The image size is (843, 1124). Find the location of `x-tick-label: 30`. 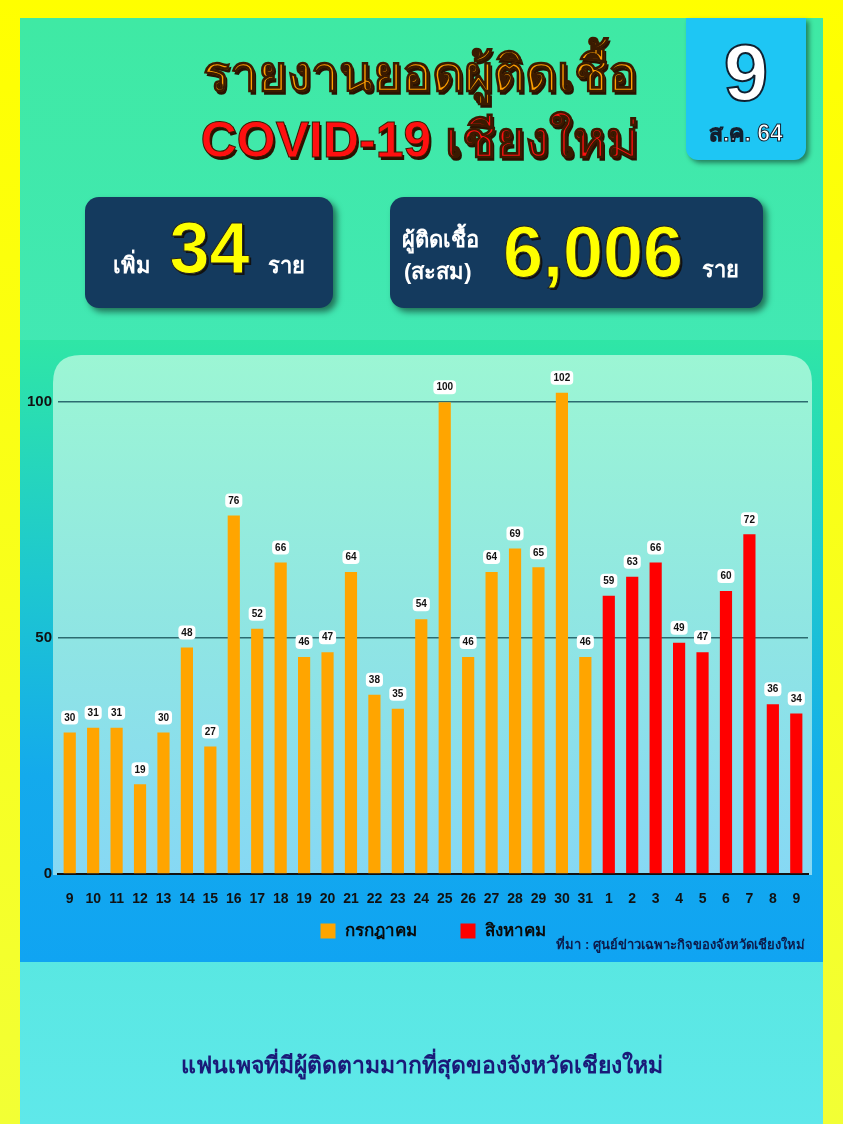

x-tick-label: 30 is located at coordinates (562, 898).